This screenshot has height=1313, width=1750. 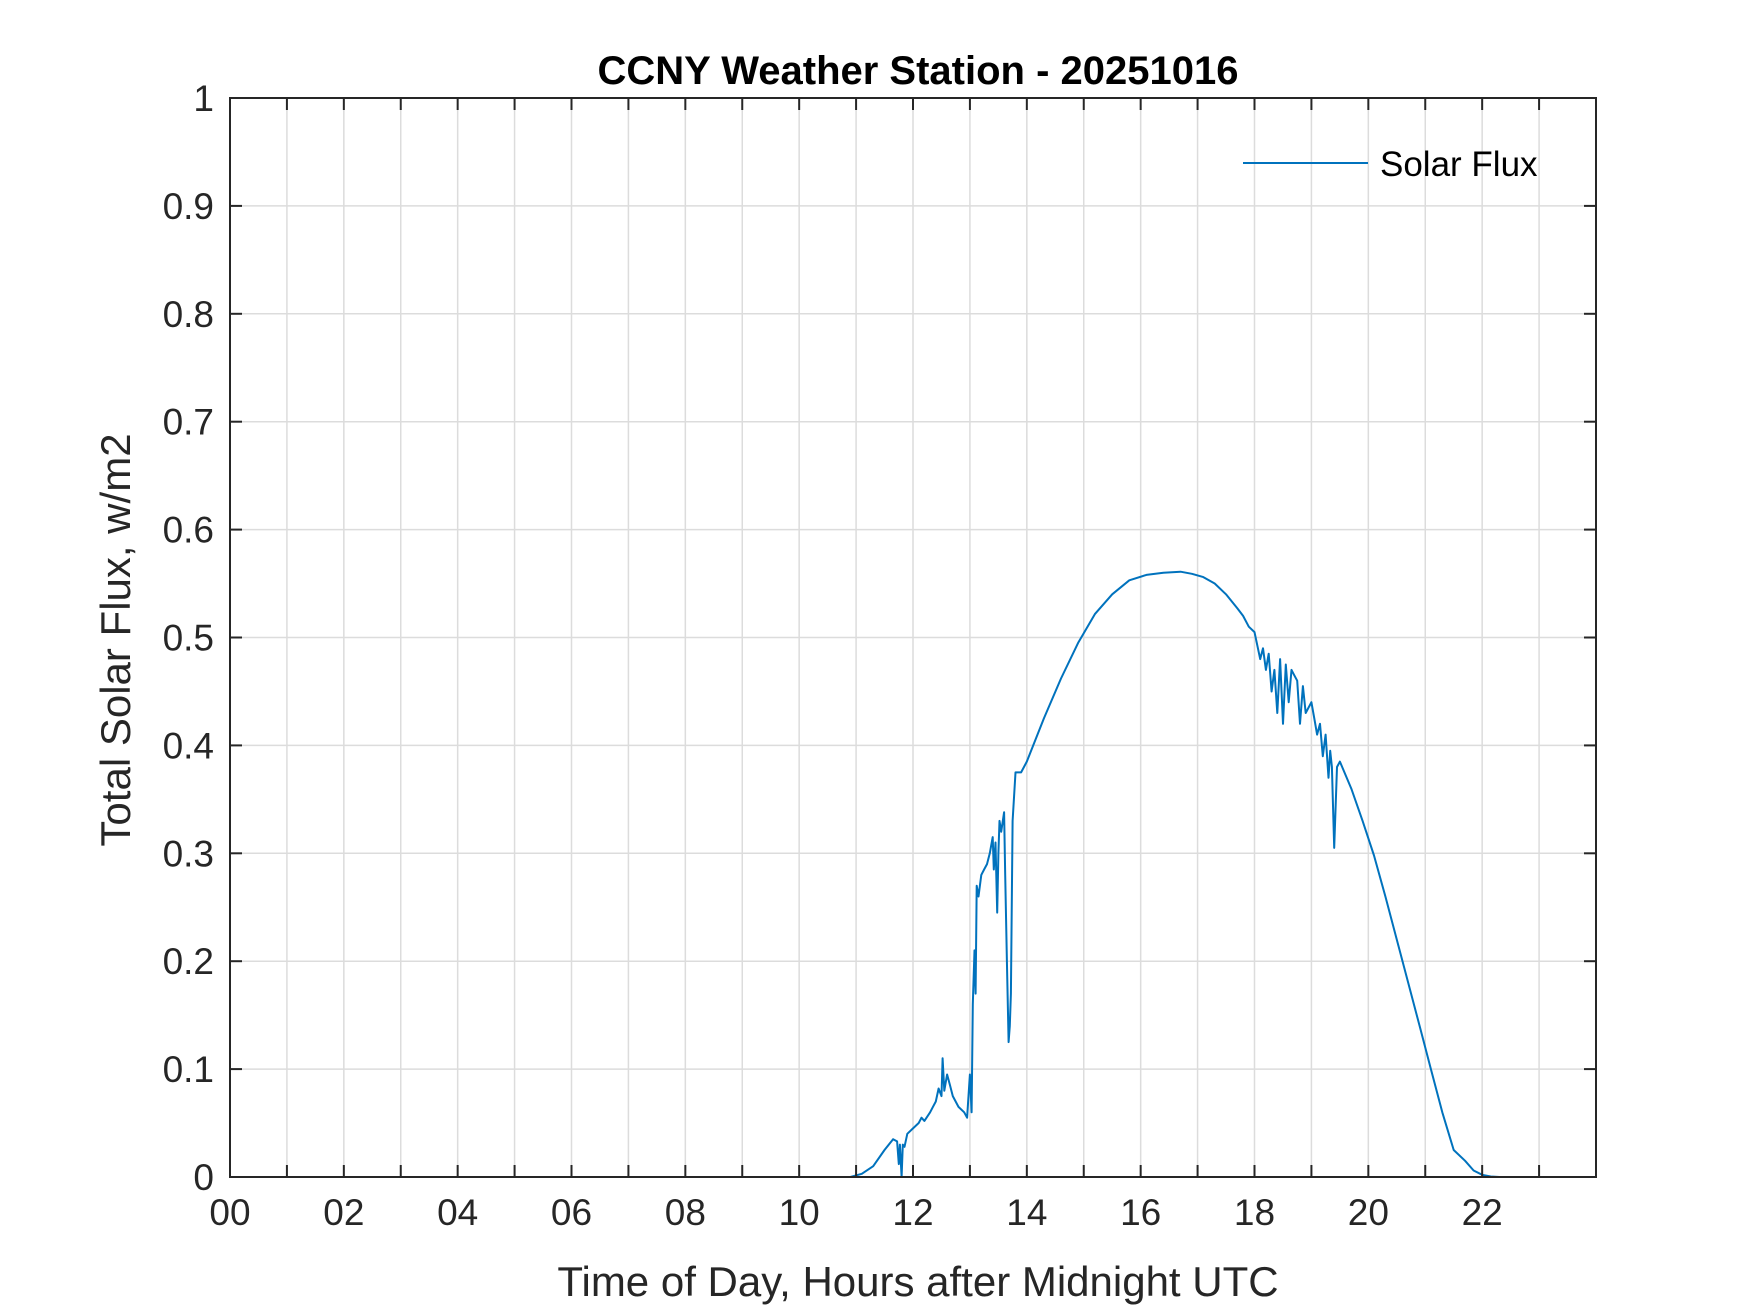 I want to click on chart-title: CCNY Weather Station - 20251016, so click(x=918, y=71).